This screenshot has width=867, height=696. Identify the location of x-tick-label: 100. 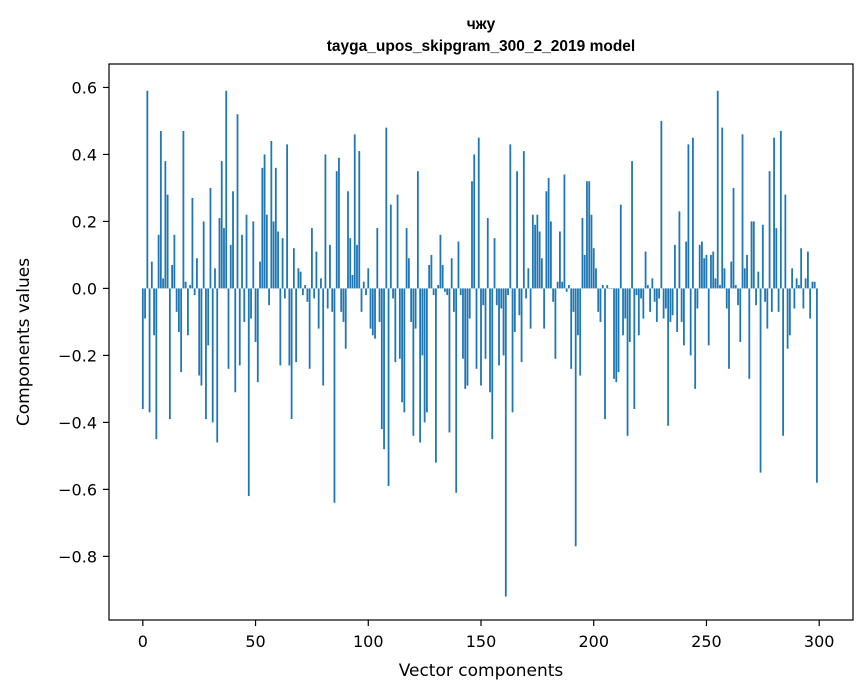
(368, 641).